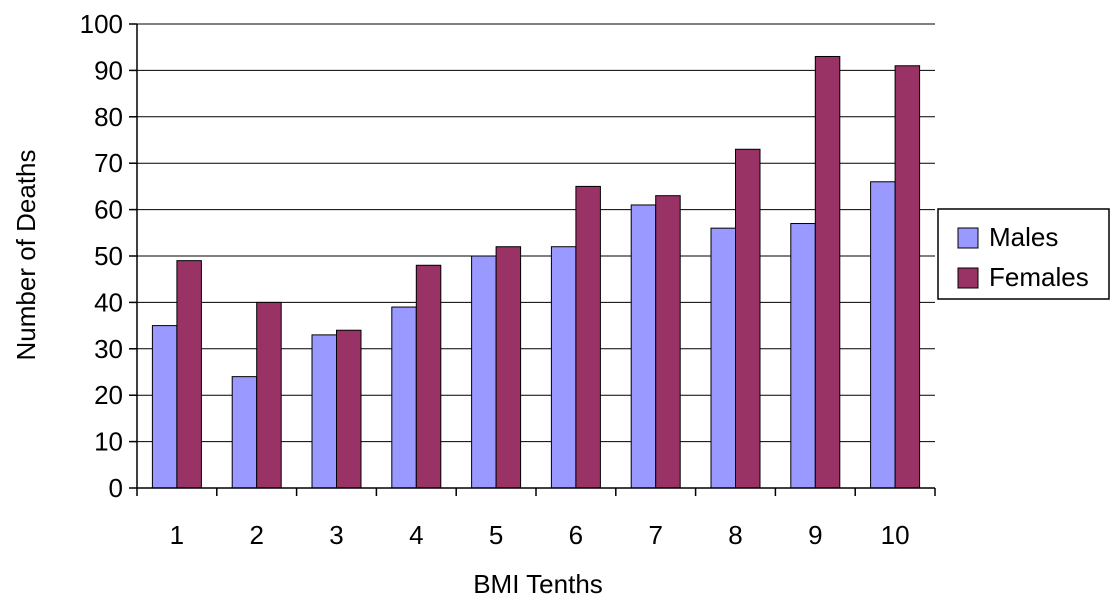 This screenshot has width=1111, height=606. What do you see at coordinates (416, 535) in the screenshot?
I see `x-tick-label: 4` at bounding box center [416, 535].